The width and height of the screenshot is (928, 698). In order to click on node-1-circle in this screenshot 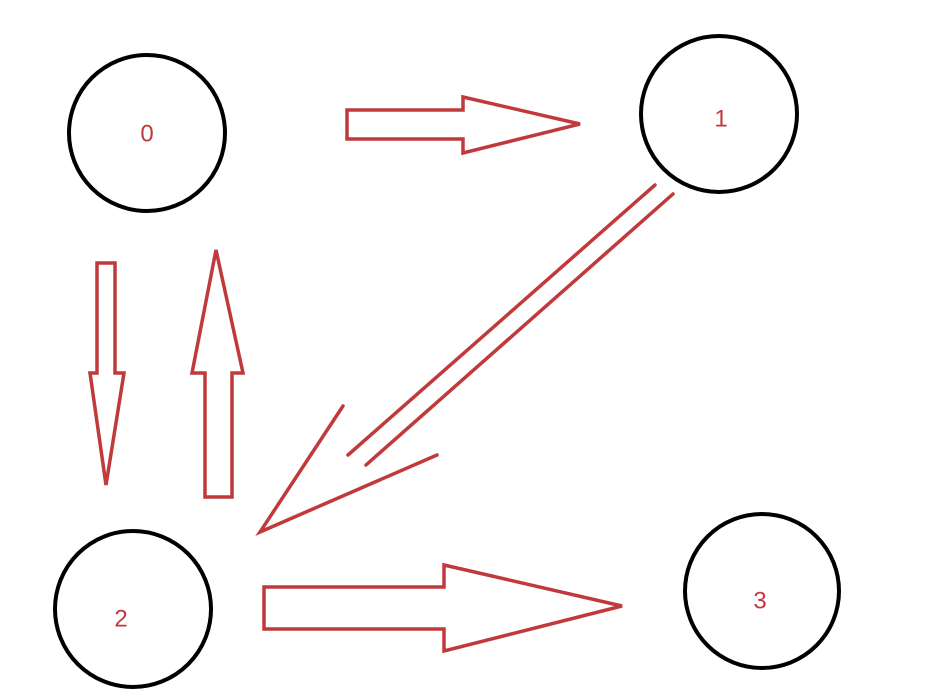, I will do `click(719, 114)`.